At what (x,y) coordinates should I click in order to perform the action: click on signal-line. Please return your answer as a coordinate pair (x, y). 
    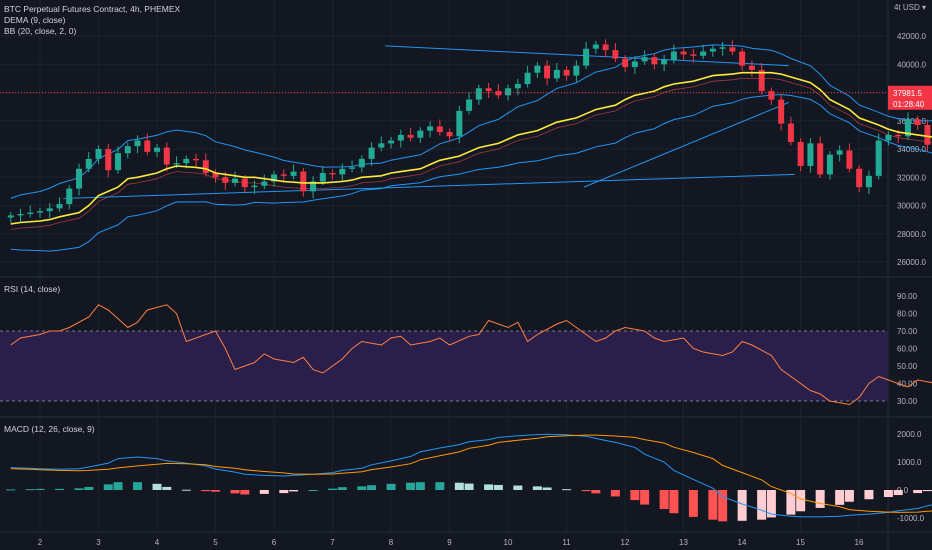
    Looking at the image, I should click on (471, 473).